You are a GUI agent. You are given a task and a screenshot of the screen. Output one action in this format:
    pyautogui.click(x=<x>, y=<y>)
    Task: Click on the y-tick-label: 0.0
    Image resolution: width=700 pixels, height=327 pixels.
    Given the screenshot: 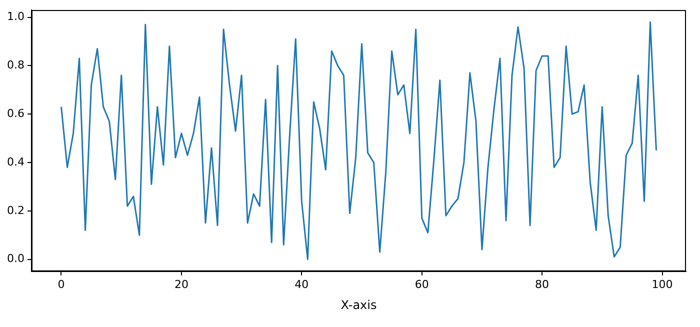 What is the action you would take?
    pyautogui.click(x=15, y=259)
    